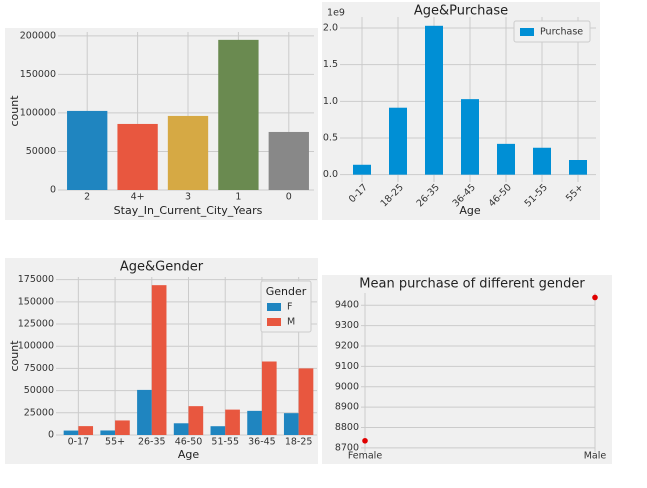  What do you see at coordinates (36, 324) in the screenshot?
I see `y-tick-label: 125000` at bounding box center [36, 324].